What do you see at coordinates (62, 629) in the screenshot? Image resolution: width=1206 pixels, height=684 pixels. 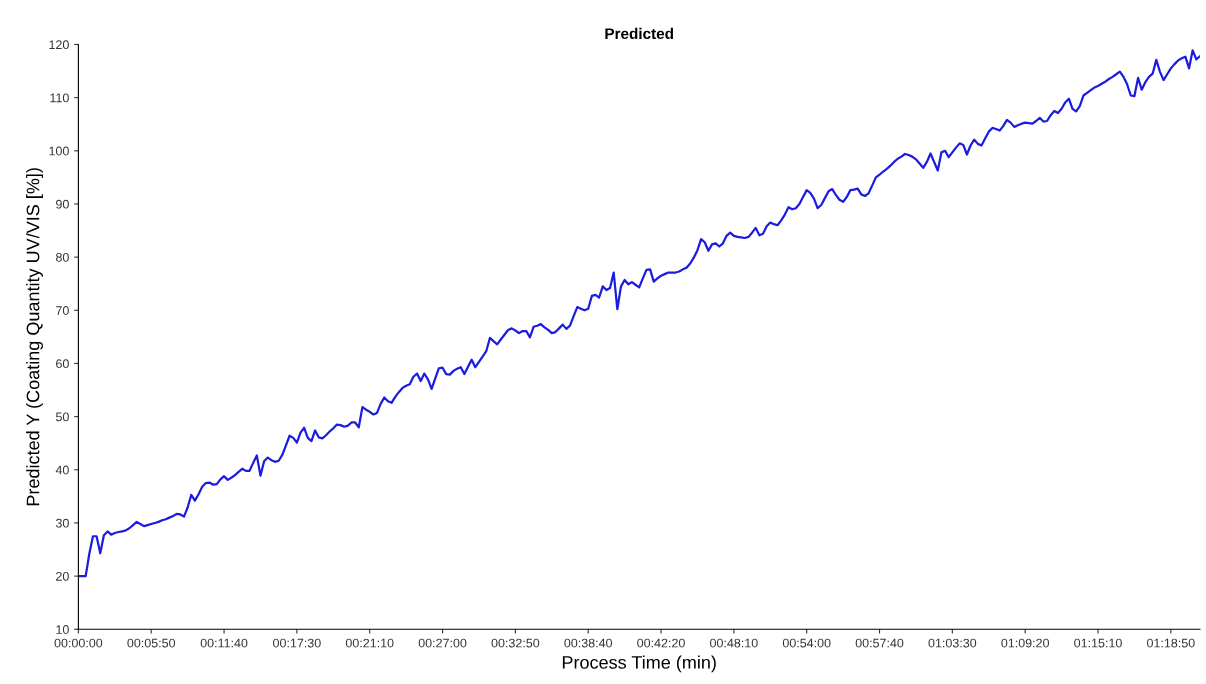 I see `y-tick-label: 10` at bounding box center [62, 629].